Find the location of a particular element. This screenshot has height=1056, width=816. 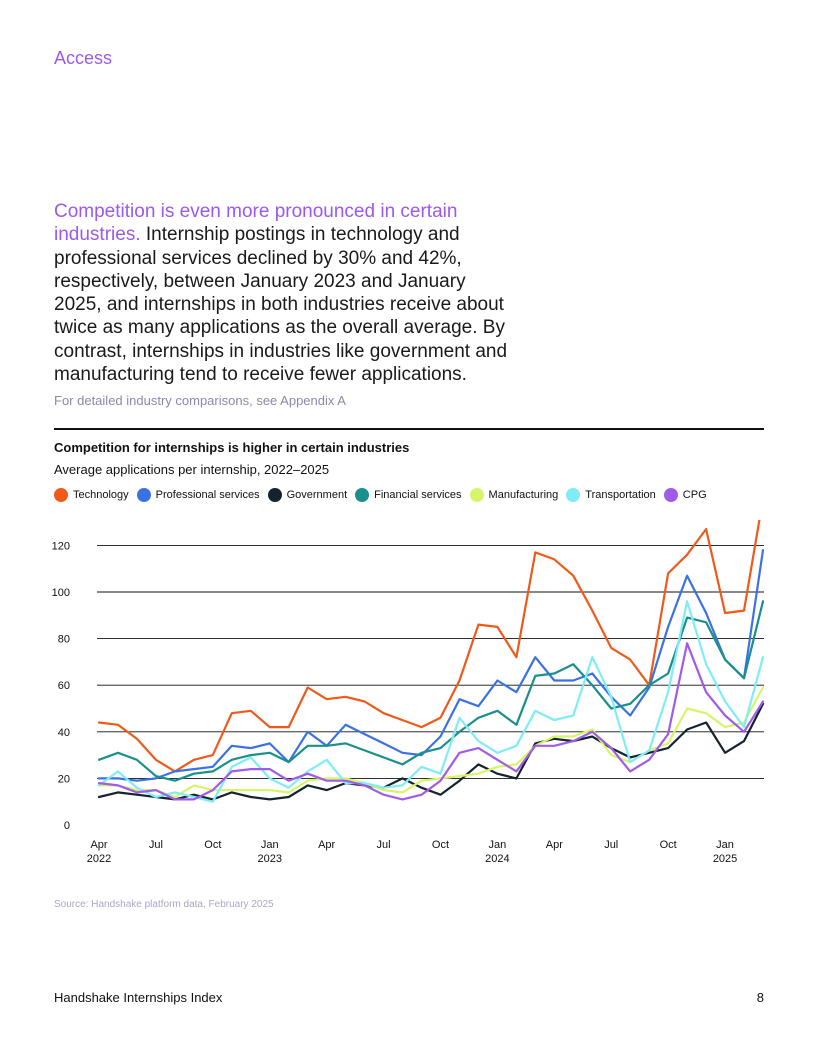

legend-label: Financial services is located at coordinates (418, 495).